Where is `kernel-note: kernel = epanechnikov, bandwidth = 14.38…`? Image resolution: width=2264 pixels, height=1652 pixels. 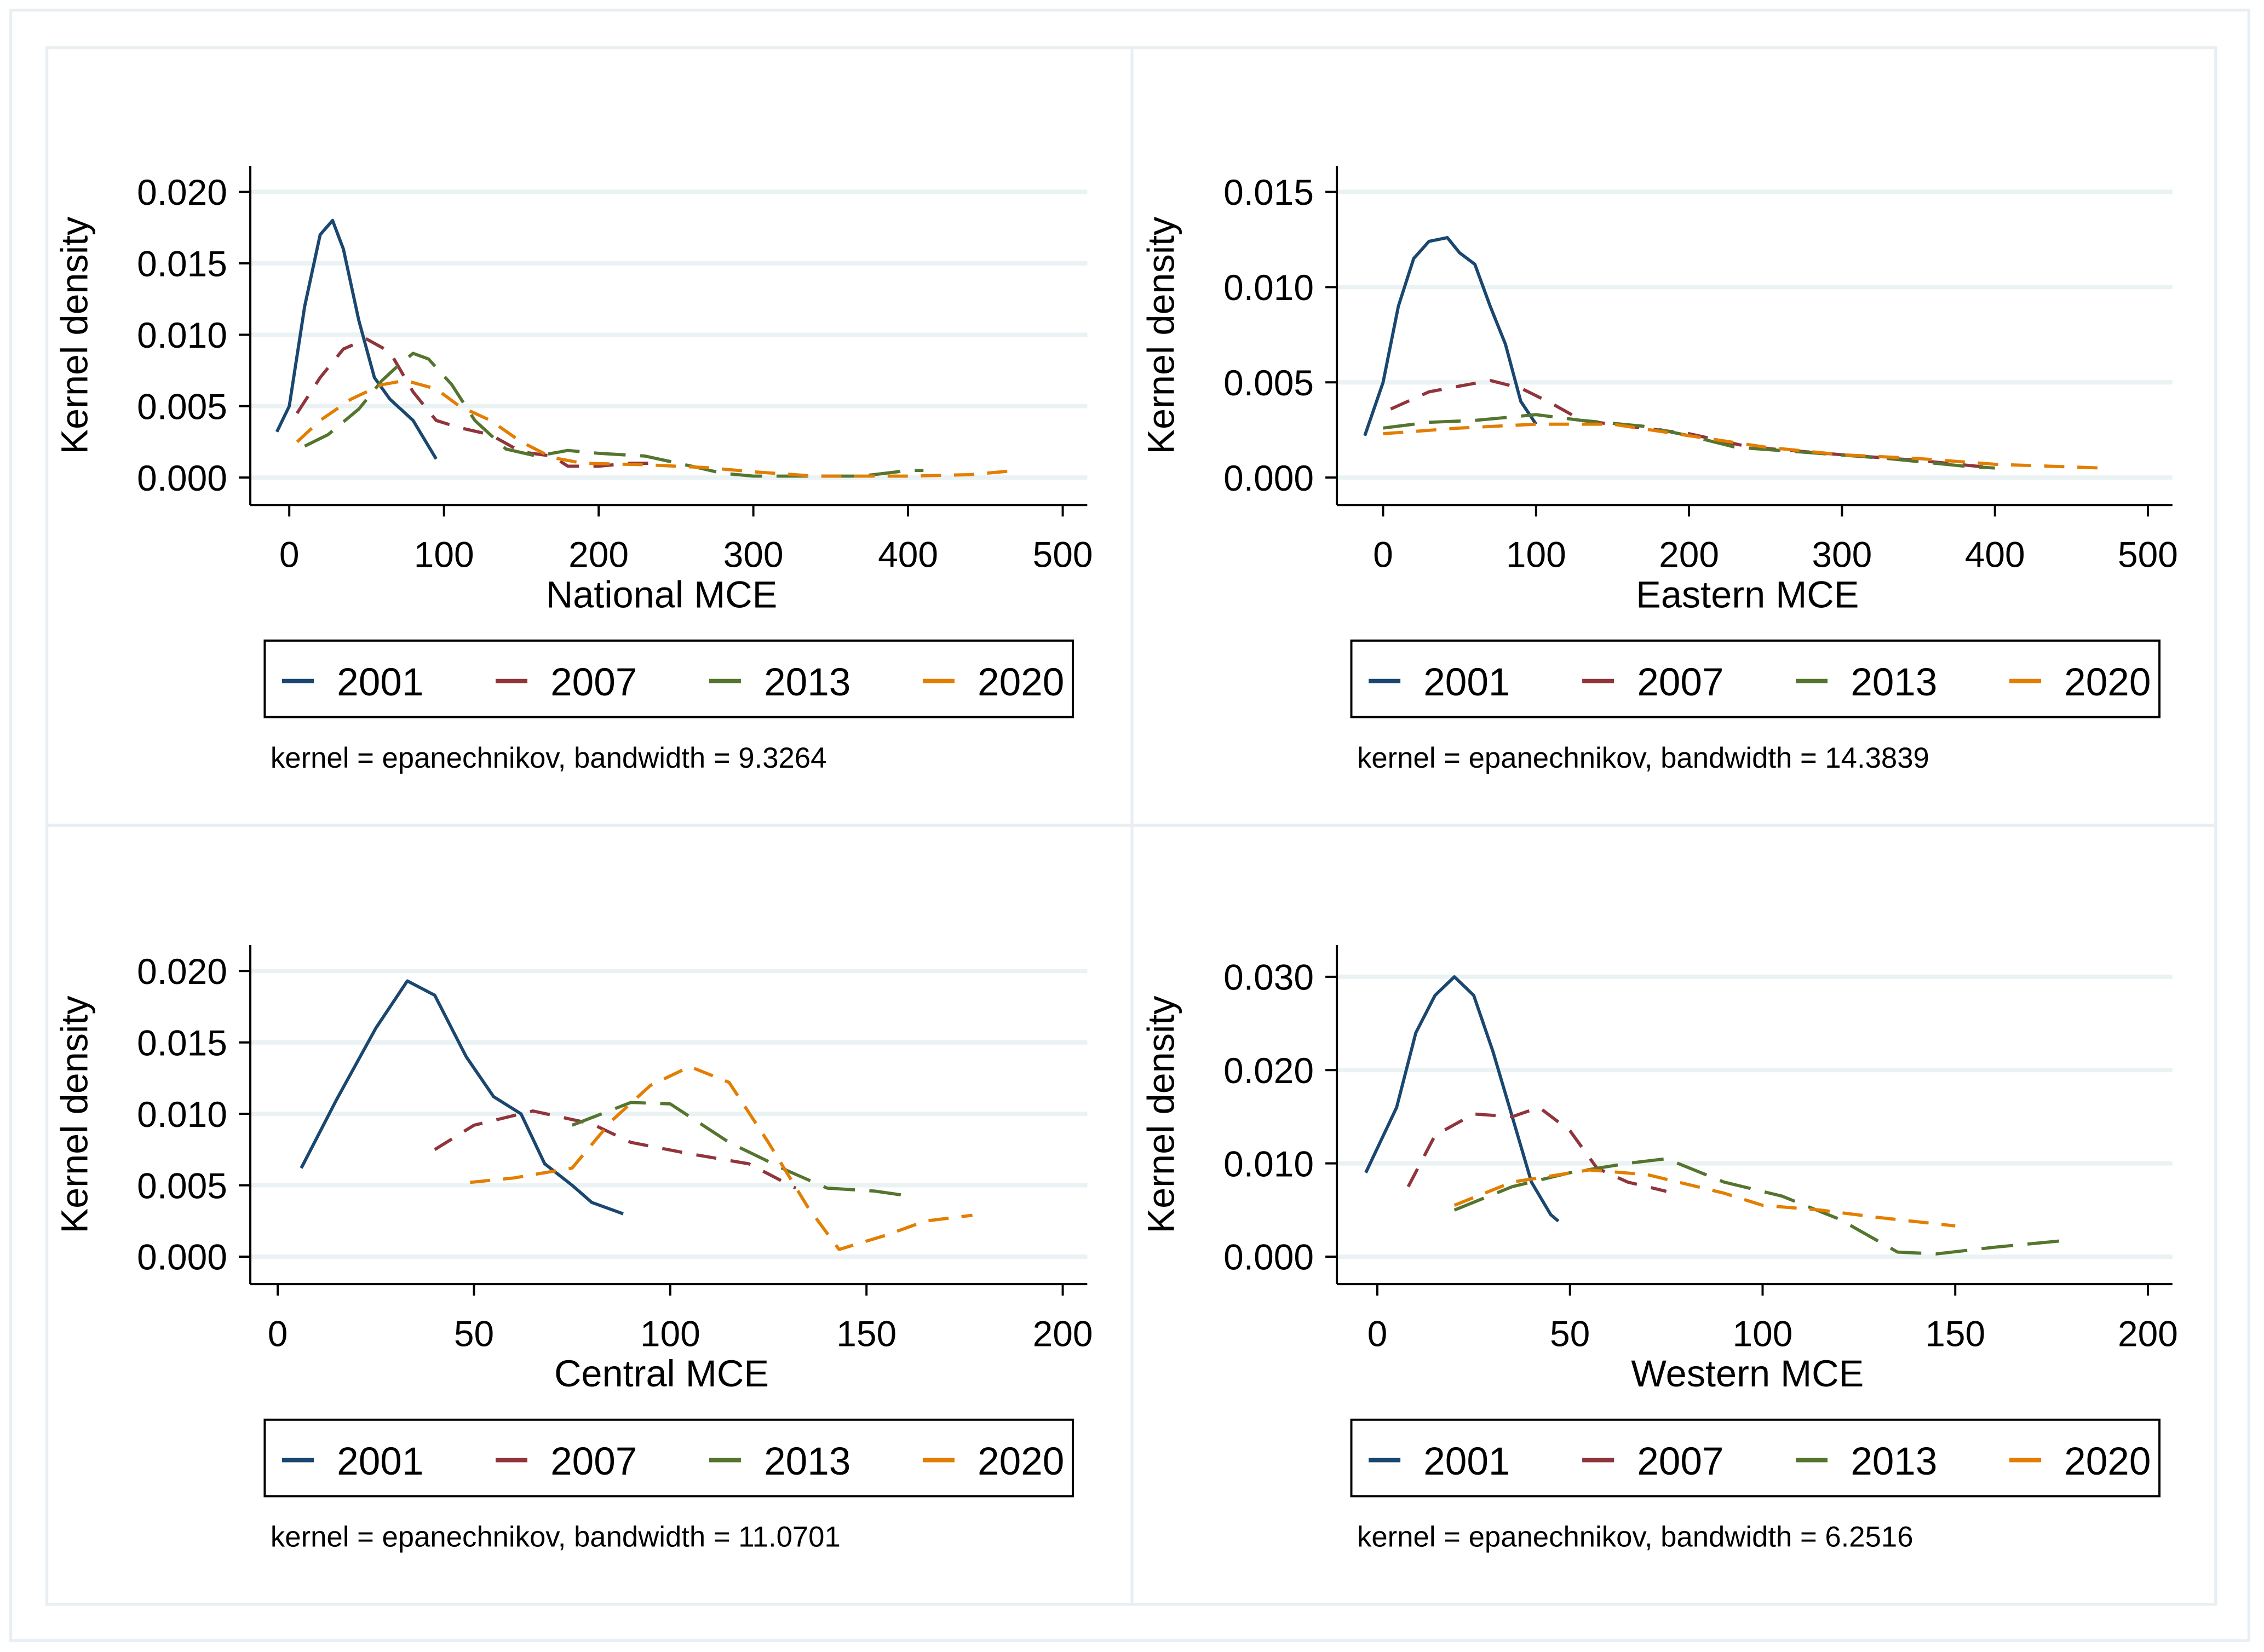
kernel-note: kernel = epanechnikov, bandwidth = 14.38… is located at coordinates (1643, 758).